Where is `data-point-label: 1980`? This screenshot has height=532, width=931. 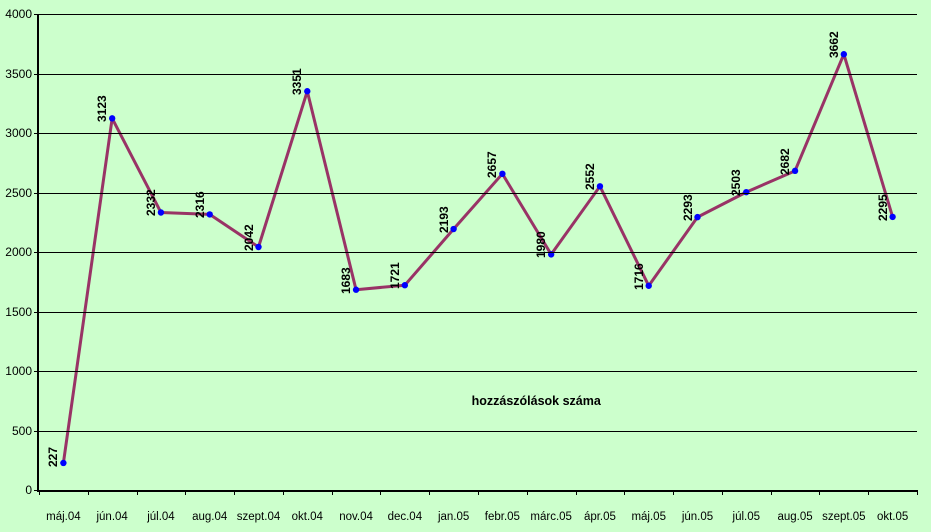
data-point-label: 1980 is located at coordinates (541, 245).